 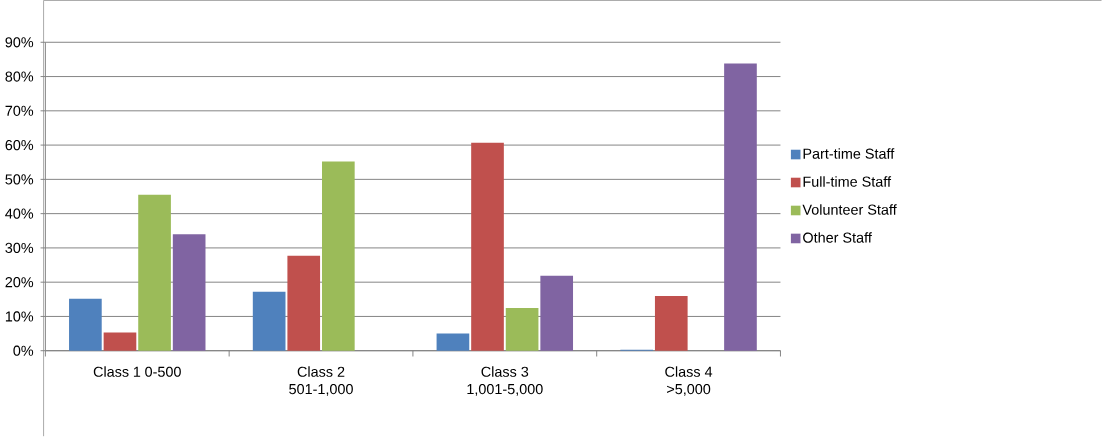 What do you see at coordinates (689, 381) in the screenshot?
I see `x-tick-label: Class 4 >5,000` at bounding box center [689, 381].